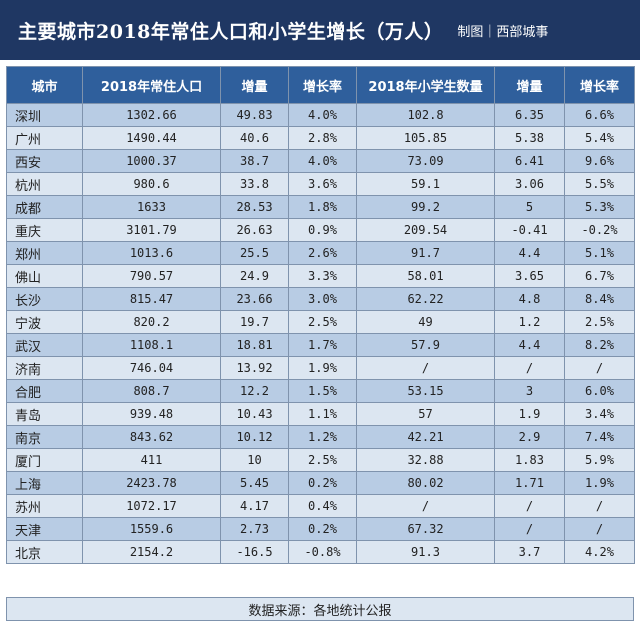 The width and height of the screenshot is (640, 627). What do you see at coordinates (44, 115) in the screenshot?
I see `city-cell: 深圳` at bounding box center [44, 115].